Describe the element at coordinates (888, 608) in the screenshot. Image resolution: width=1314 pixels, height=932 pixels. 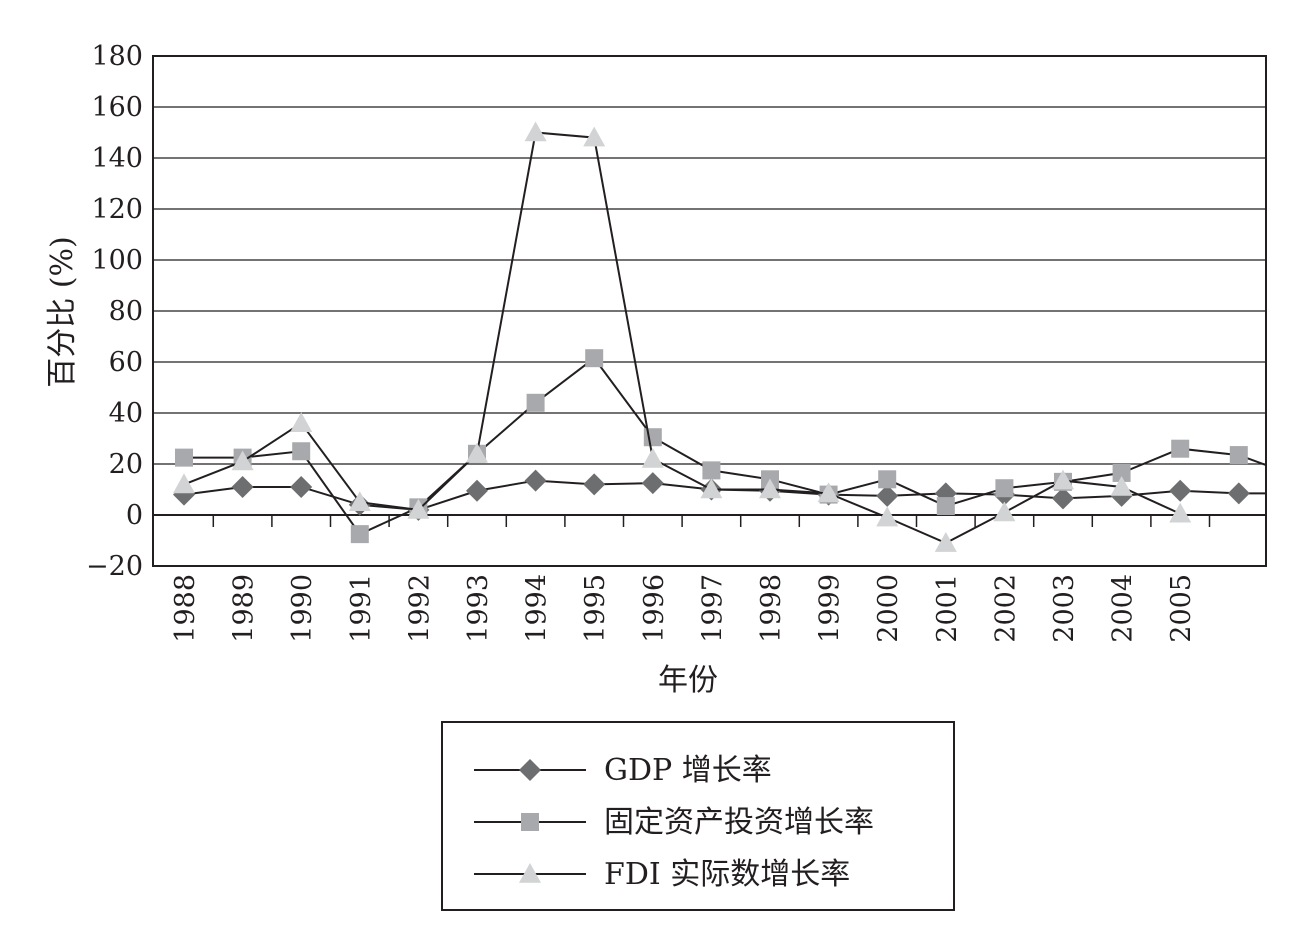
I see `x-tick-label: 2000` at that location.